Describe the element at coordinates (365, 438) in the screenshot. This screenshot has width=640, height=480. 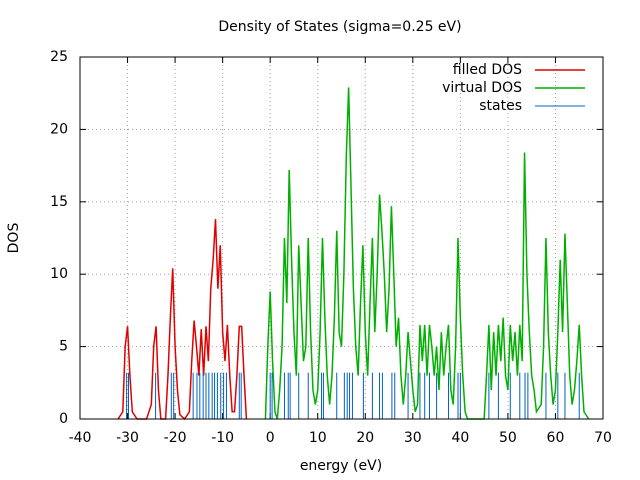
I see `x-tick-label: 20` at that location.